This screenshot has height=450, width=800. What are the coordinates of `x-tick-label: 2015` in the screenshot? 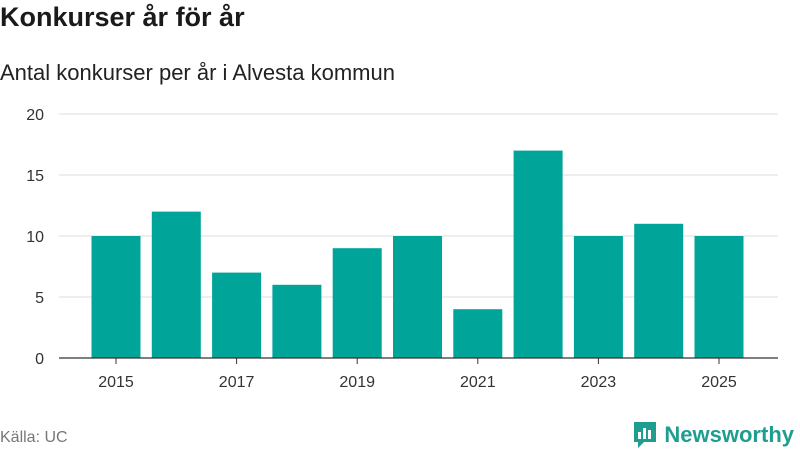 It's located at (116, 382).